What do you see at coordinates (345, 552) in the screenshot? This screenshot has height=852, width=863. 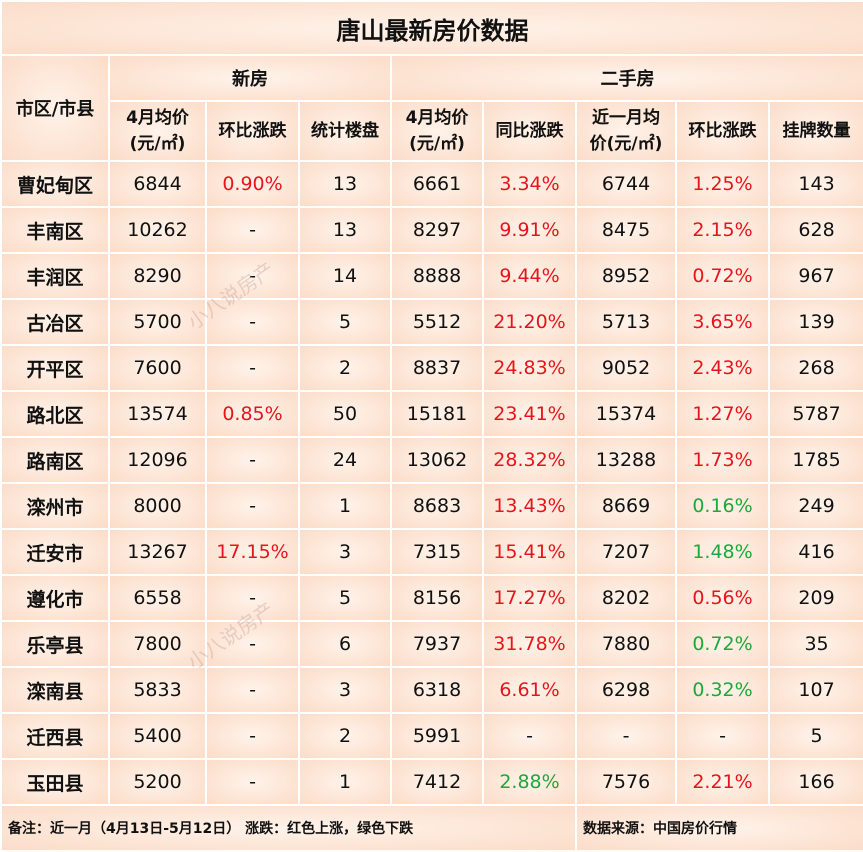 I see `cell: 3` at bounding box center [345, 552].